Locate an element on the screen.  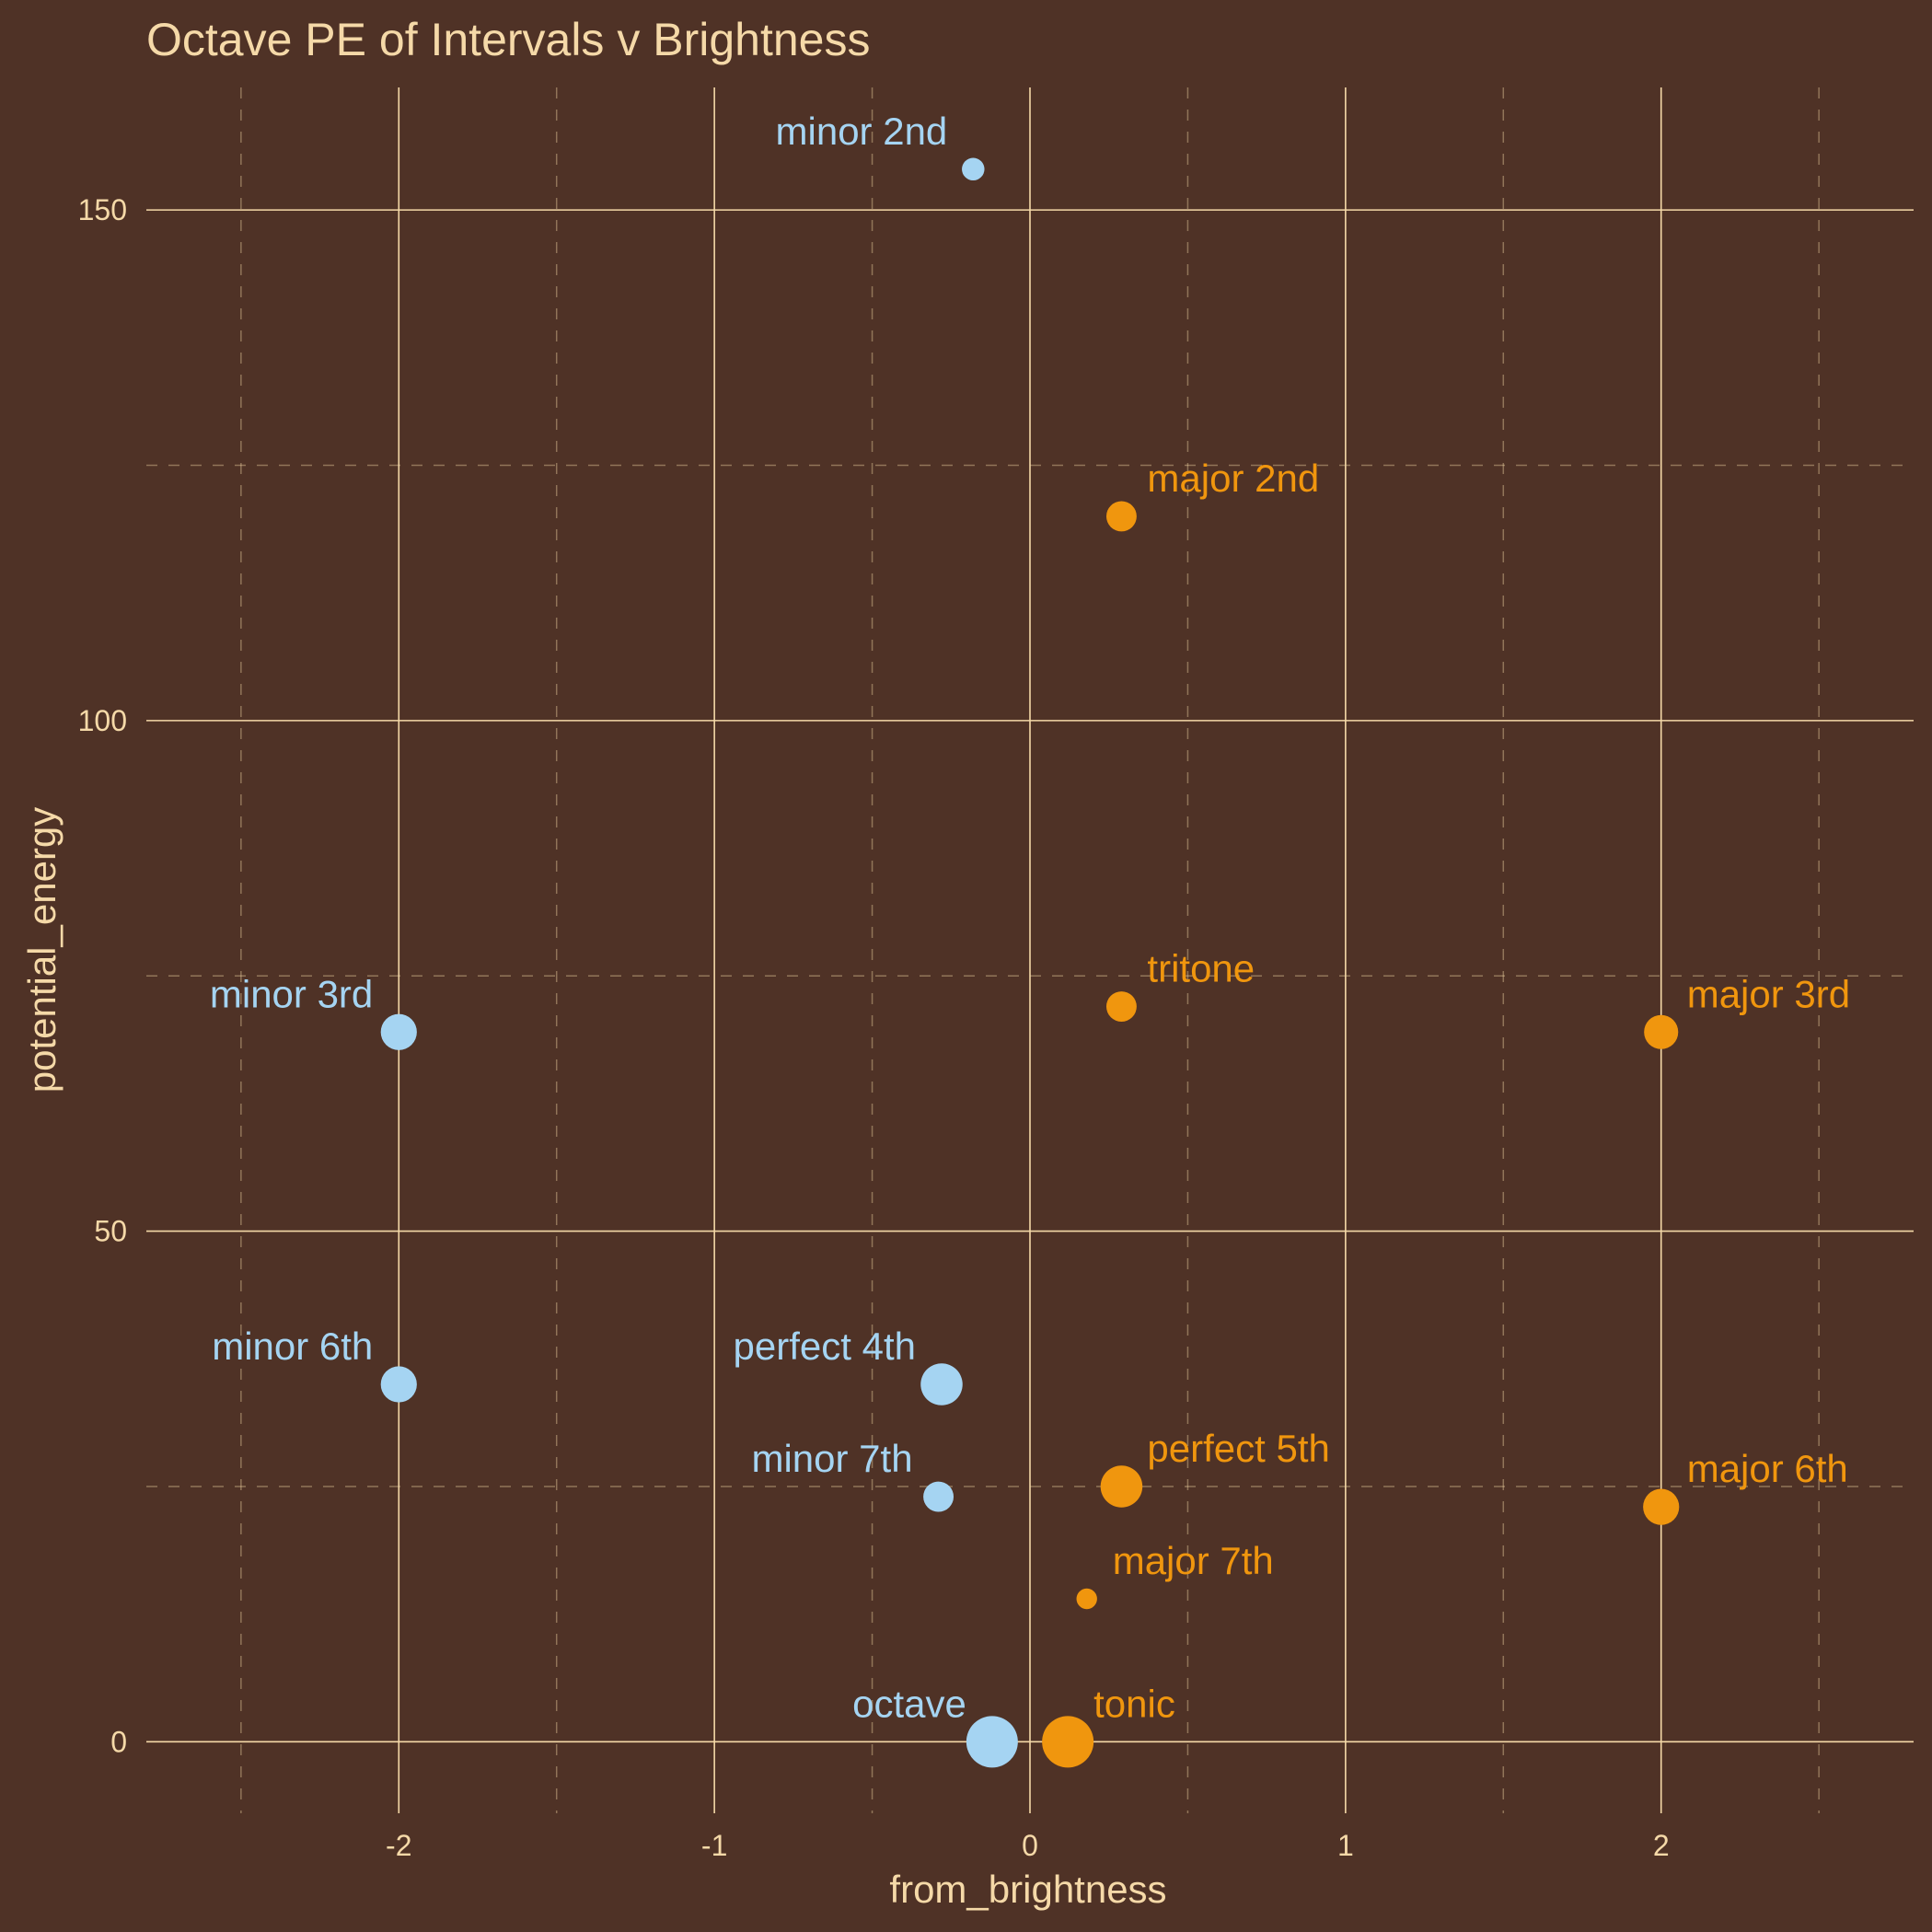
x-tick-label: 0 is located at coordinates (1030, 1846).